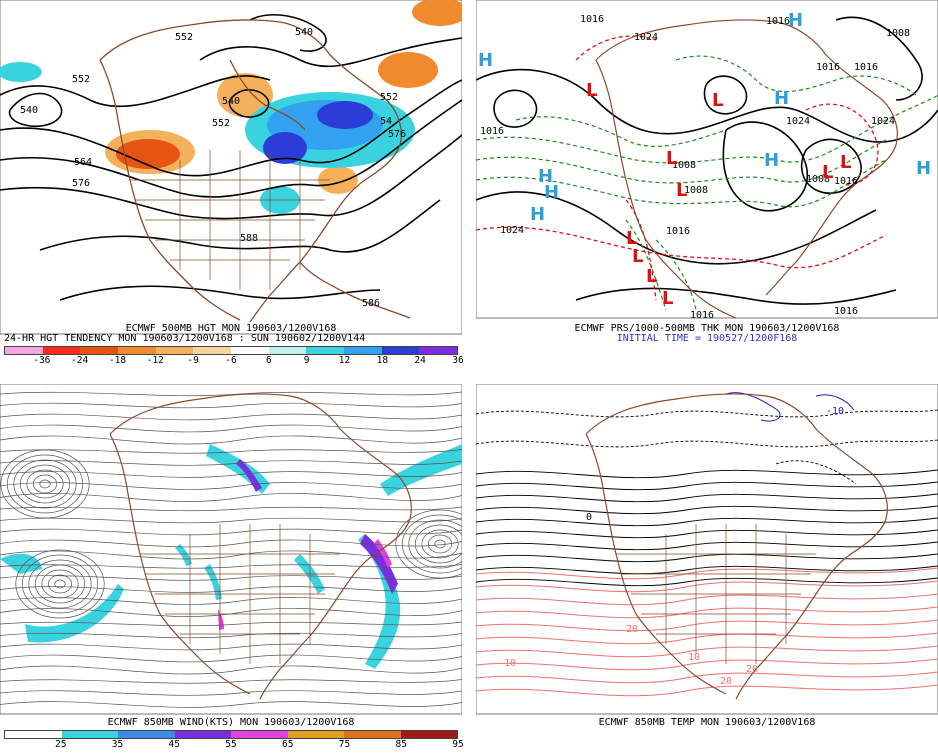  What do you see at coordinates (707, 447) in the screenshot?
I see `isotherms-cold` at bounding box center [707, 447].